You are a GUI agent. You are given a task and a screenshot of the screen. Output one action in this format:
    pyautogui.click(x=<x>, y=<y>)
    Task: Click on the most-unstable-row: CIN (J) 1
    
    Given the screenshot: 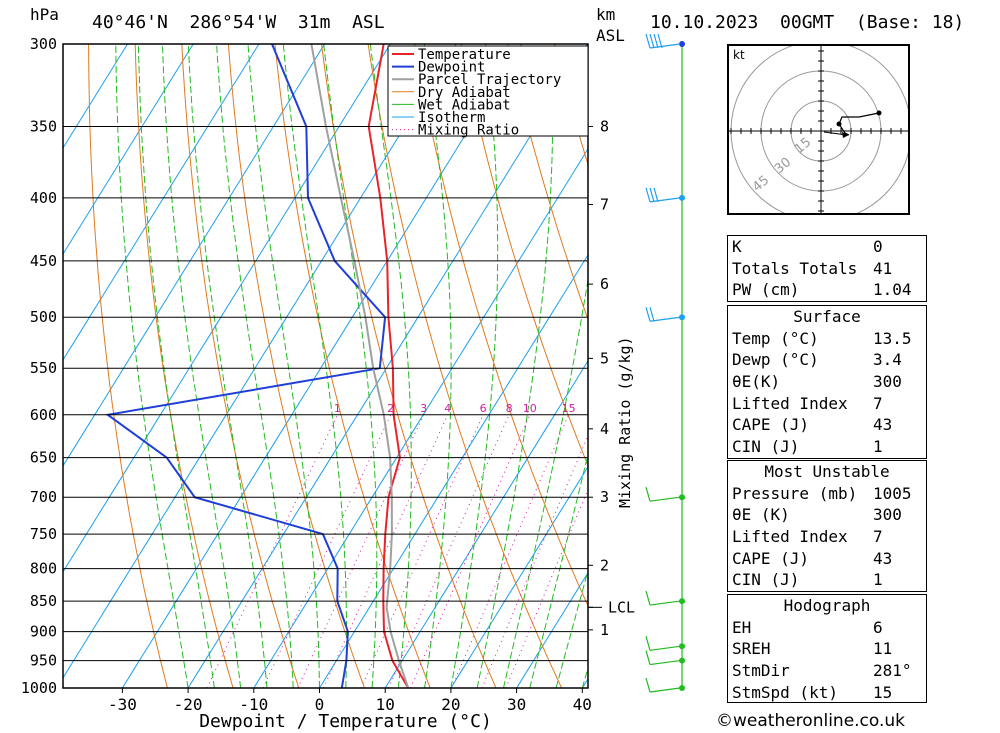 What is the action you would take?
    pyautogui.click(x=827, y=580)
    